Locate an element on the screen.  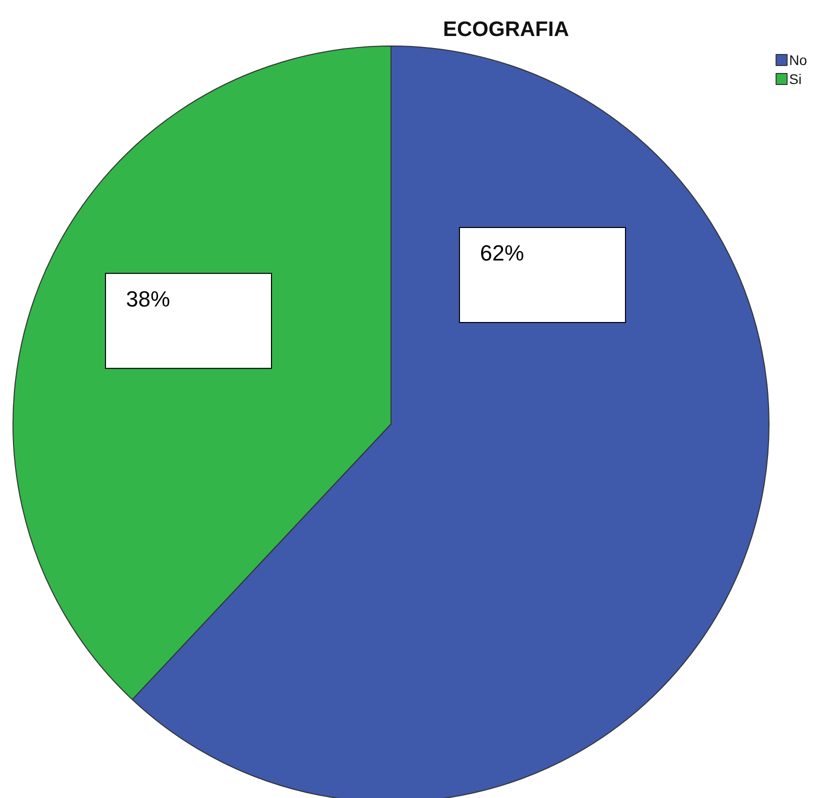
legend-label: No is located at coordinates (798, 60).